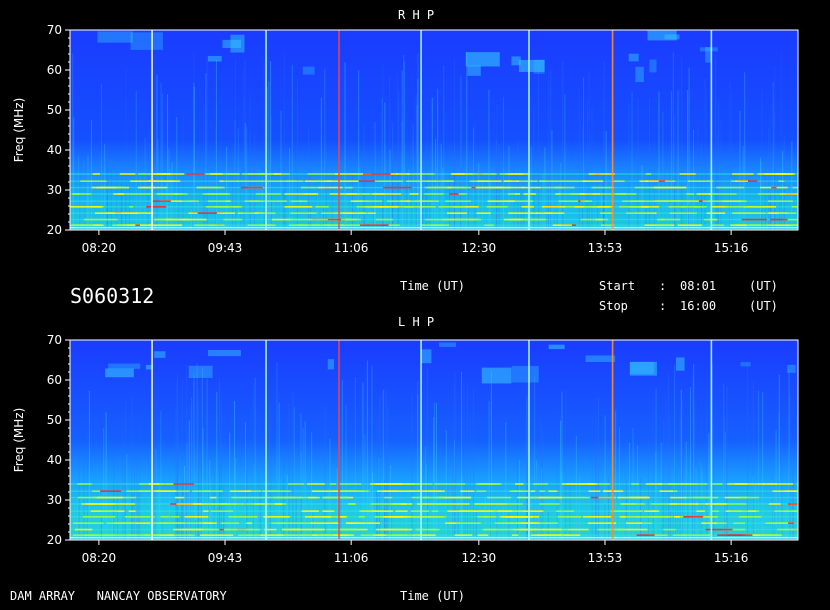 The width and height of the screenshot is (830, 610). Describe the element at coordinates (698, 286) in the screenshot. I see `start-time-value: 08:01` at that location.